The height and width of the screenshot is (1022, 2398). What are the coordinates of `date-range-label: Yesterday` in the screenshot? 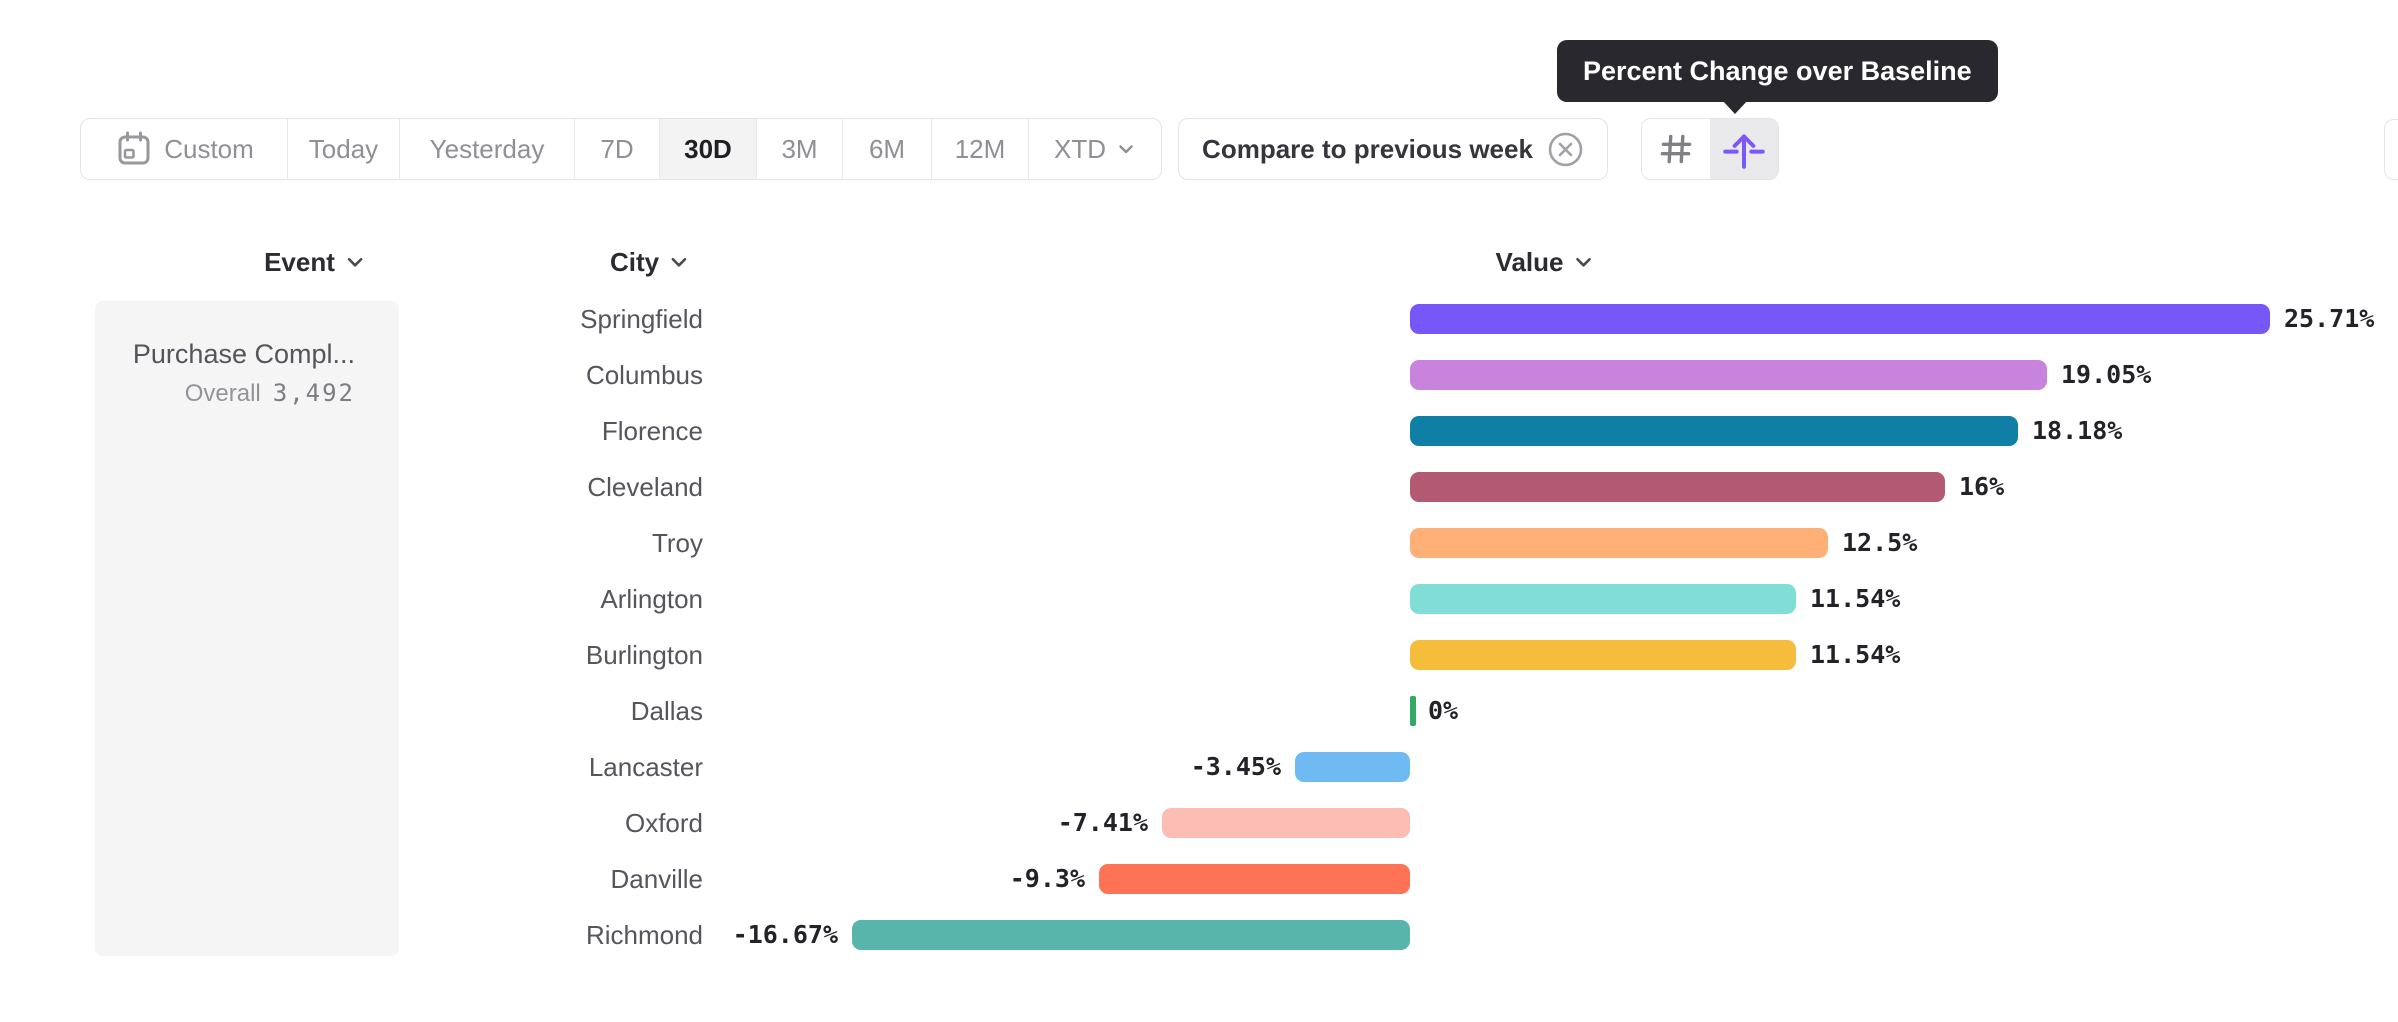 It's located at (487, 148).